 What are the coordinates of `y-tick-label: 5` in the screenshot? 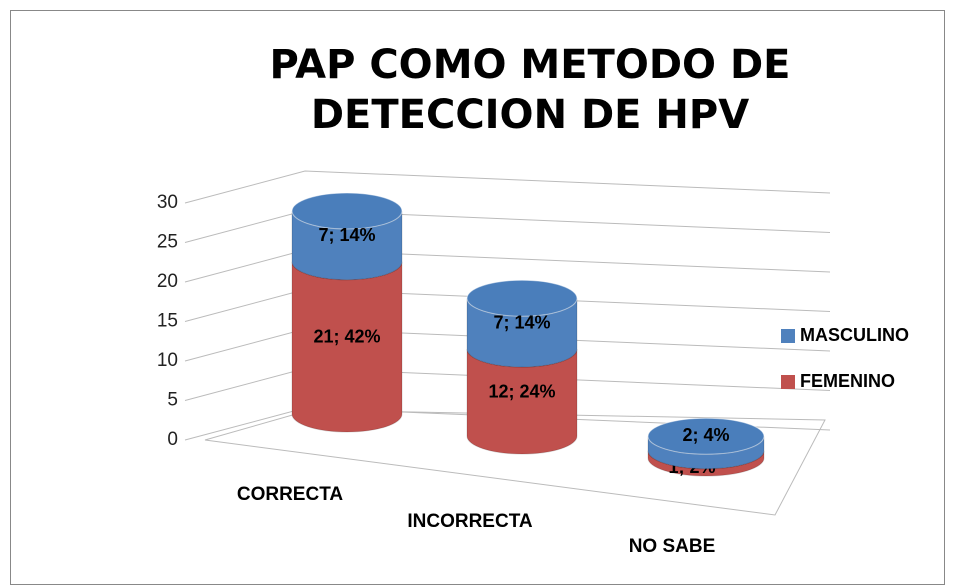 It's located at (172, 400).